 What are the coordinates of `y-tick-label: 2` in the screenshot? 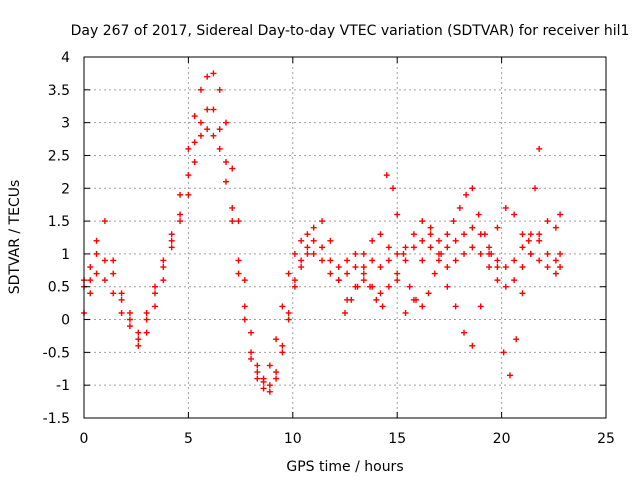 It's located at (65, 189).